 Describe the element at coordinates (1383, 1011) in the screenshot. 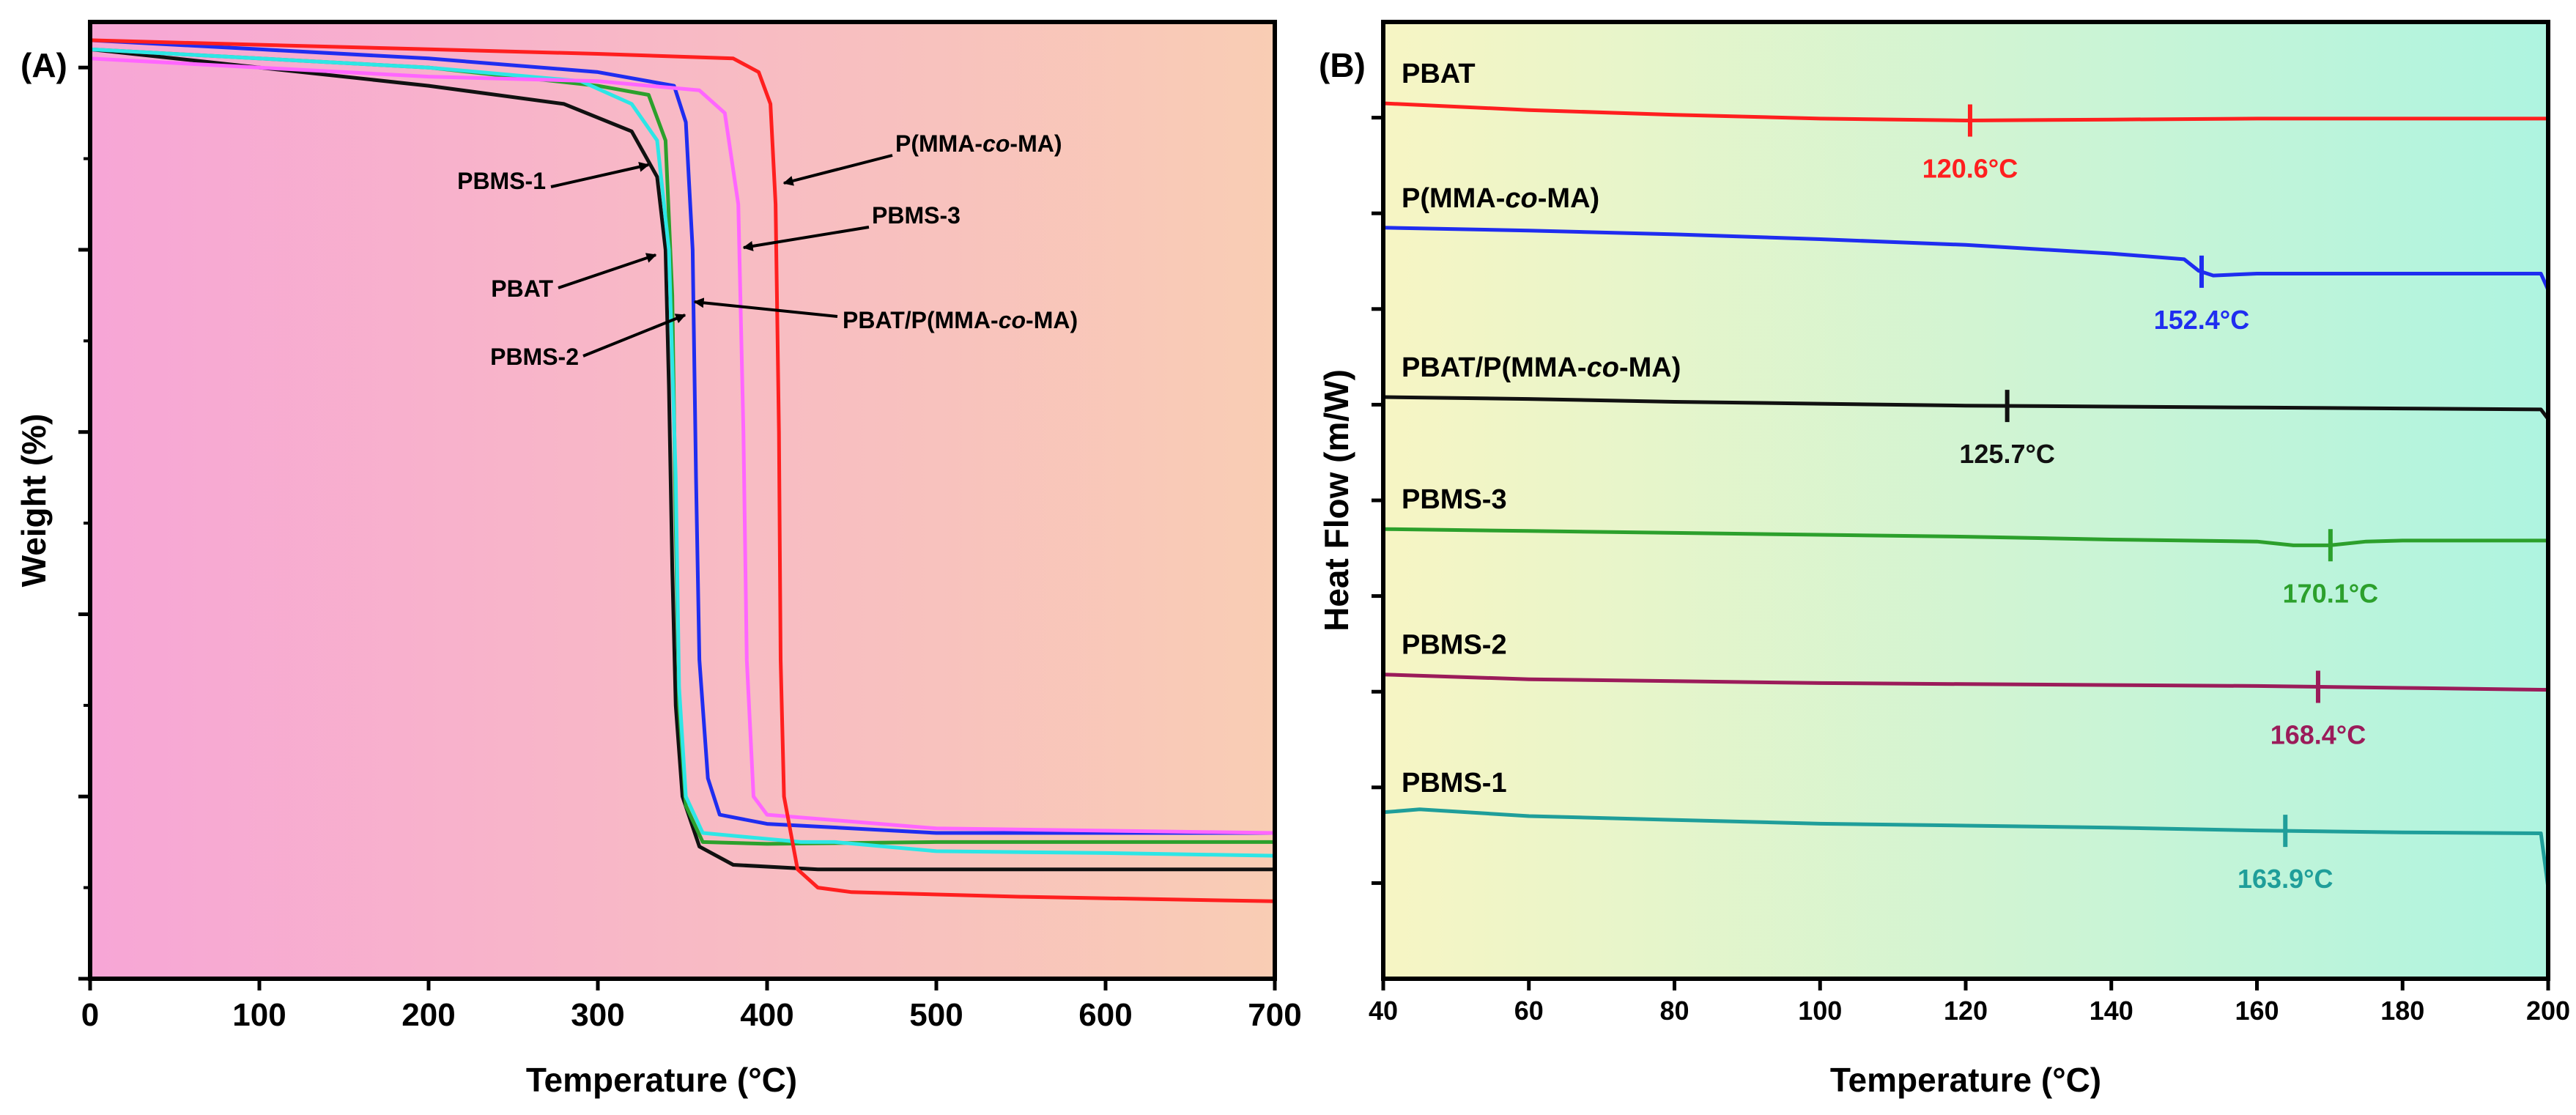

I see `b-x-tick-label: 40` at that location.